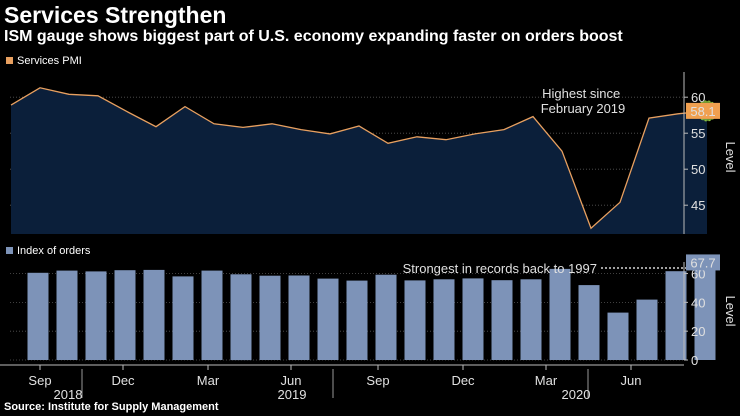  Describe the element at coordinates (576, 394) in the screenshot. I see `x-year-label: 2020` at that location.